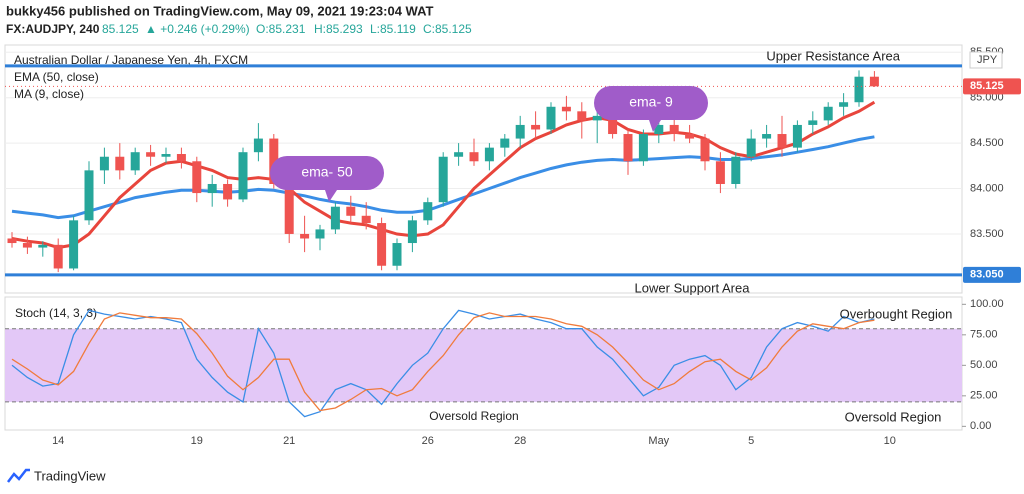 The width and height of the screenshot is (1024, 494). I want to click on x-tick-label: May, so click(658, 441).